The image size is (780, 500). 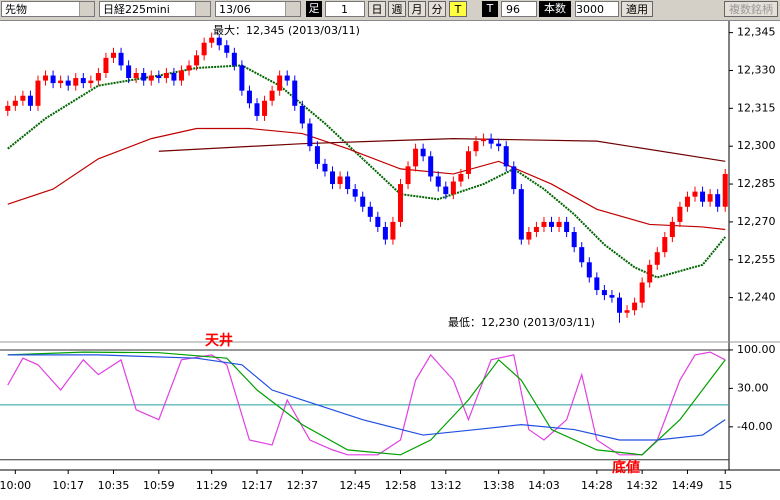 I want to click on compare-button: 複数銘柄, so click(x=751, y=9).